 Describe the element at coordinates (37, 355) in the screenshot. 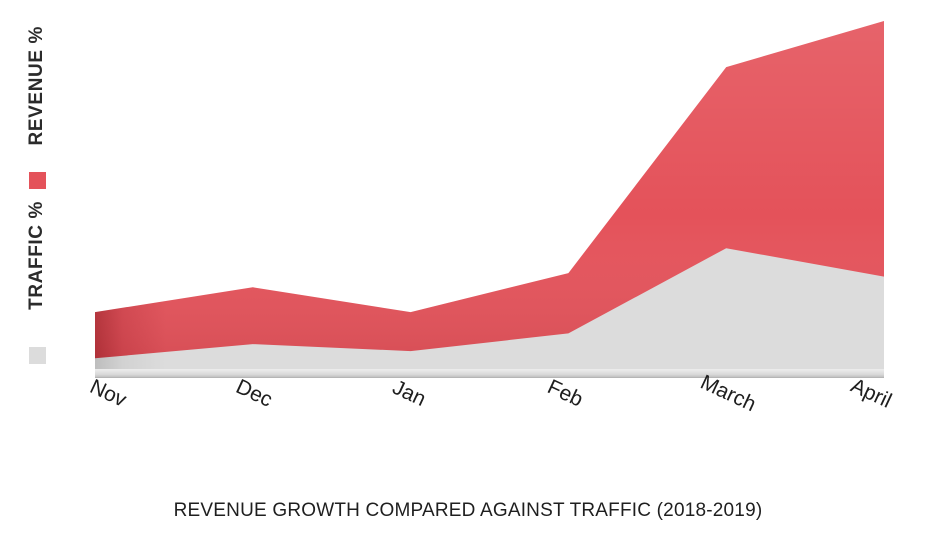

I see `legend-swatch-traffic` at that location.